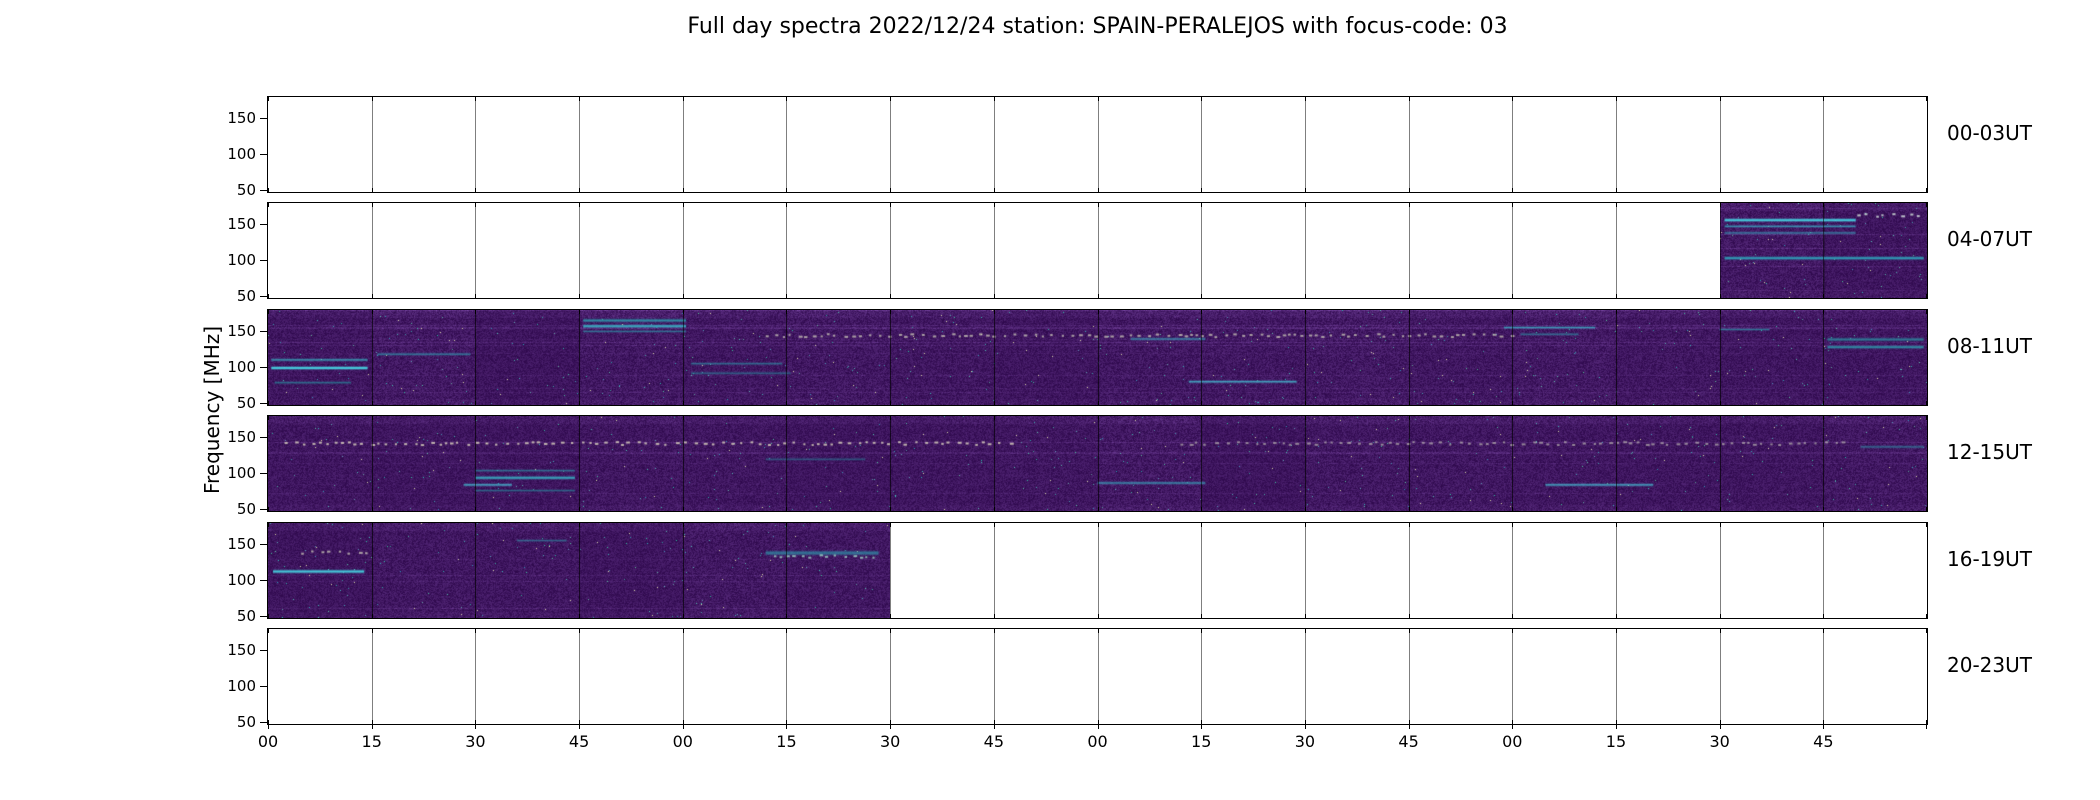 This screenshot has height=800, width=2100. I want to click on spectrogram-canvas, so click(579, 570).